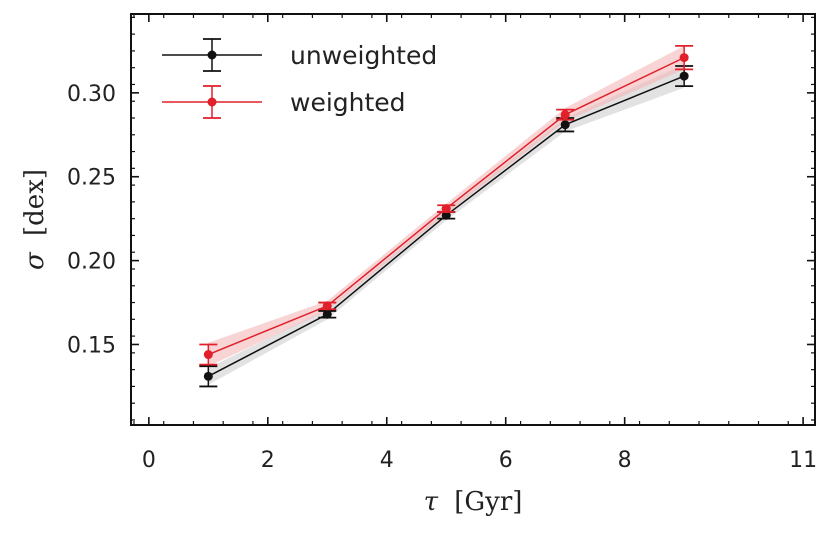 This screenshot has height=533, width=830. Describe the element at coordinates (625, 460) in the screenshot. I see `x-tick-label: 8` at that location.